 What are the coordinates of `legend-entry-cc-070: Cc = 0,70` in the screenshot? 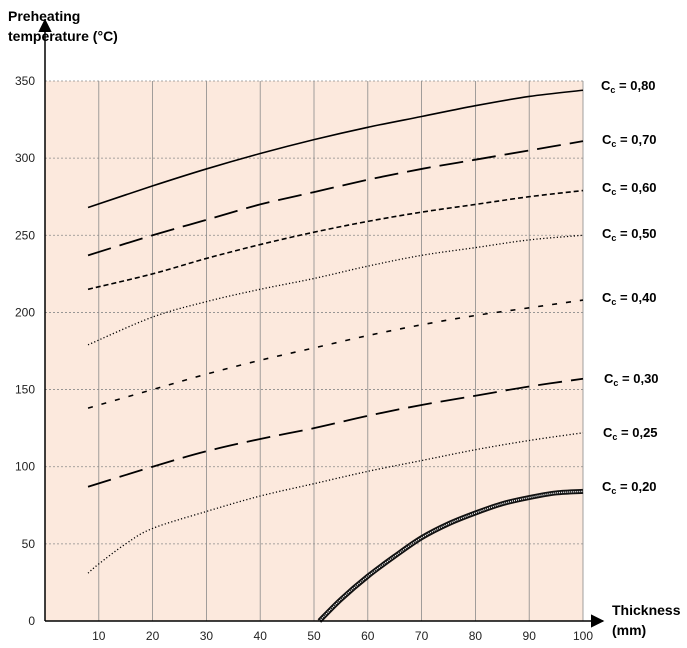 It's located at (629, 140).